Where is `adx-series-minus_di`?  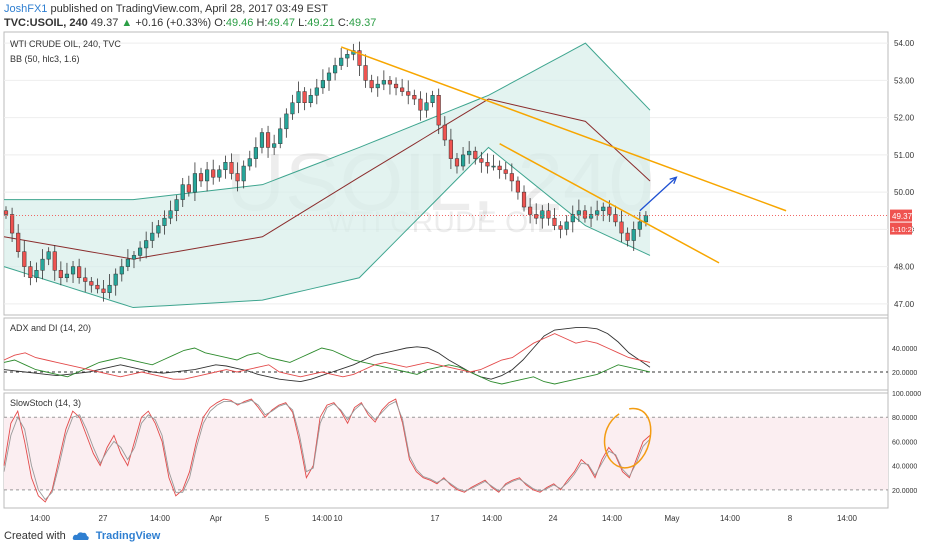 adx-series-minus_di is located at coordinates (327, 356).